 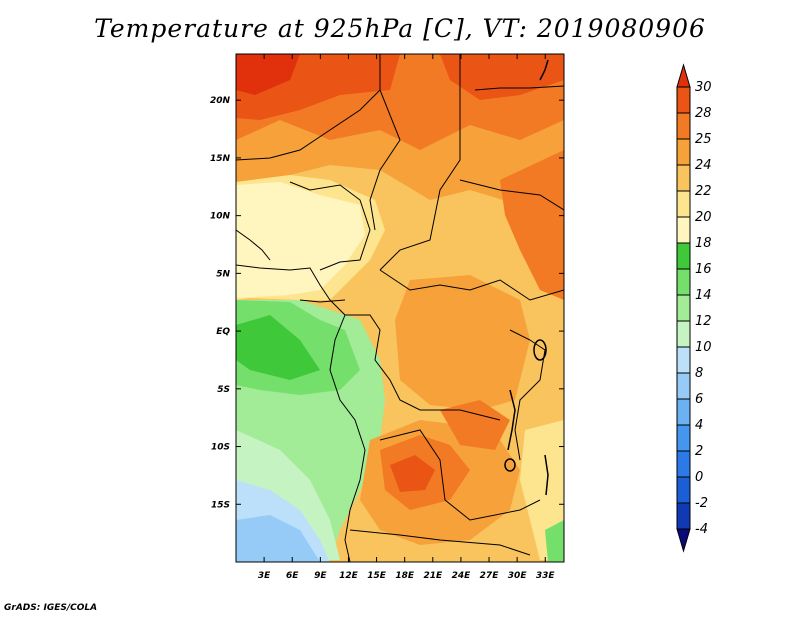 I want to click on border-nigeria, so click(x=330, y=226).